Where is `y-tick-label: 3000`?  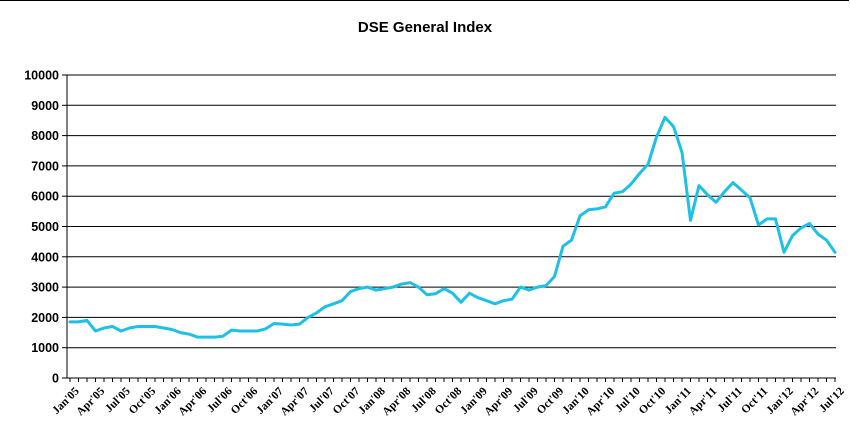 y-tick-label: 3000 is located at coordinates (45, 288).